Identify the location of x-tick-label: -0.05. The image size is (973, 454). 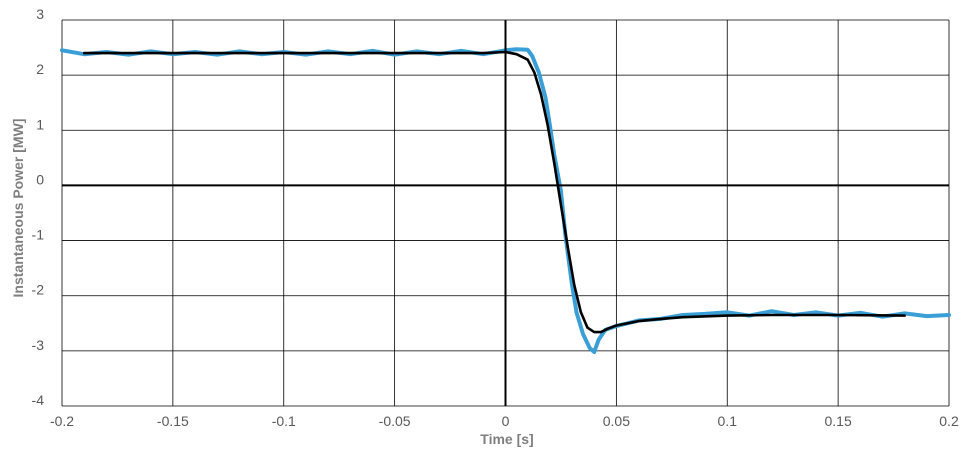
(395, 421).